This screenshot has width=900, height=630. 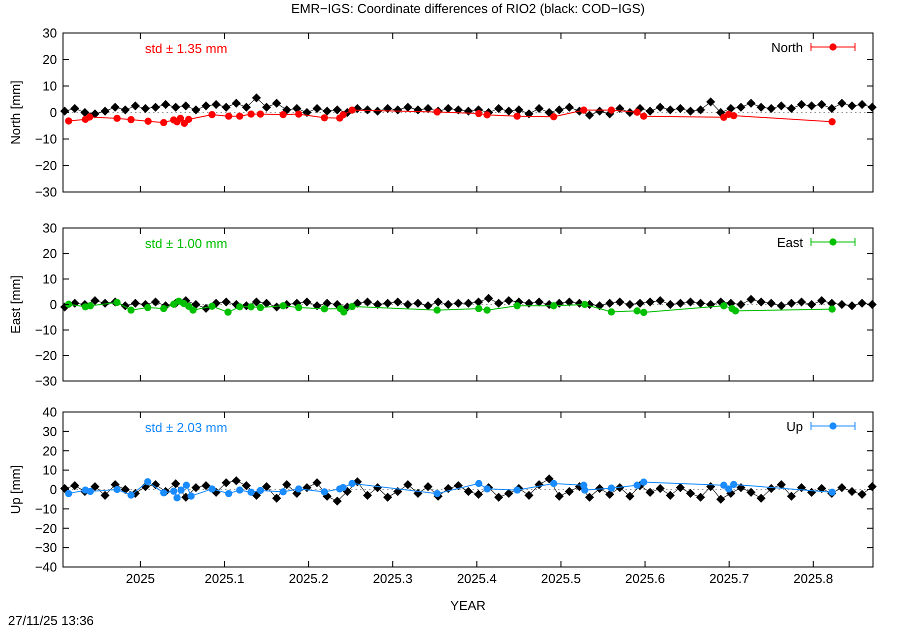 I want to click on x-tick-label: 2025.1, so click(x=224, y=578).